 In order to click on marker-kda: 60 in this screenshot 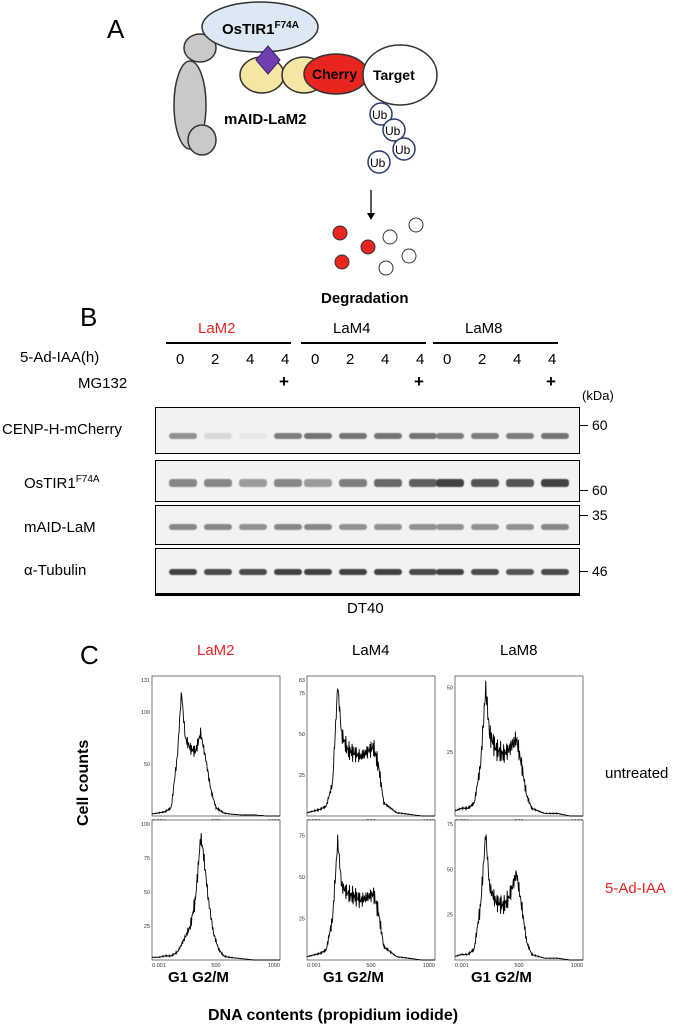, I will do `click(600, 425)`.